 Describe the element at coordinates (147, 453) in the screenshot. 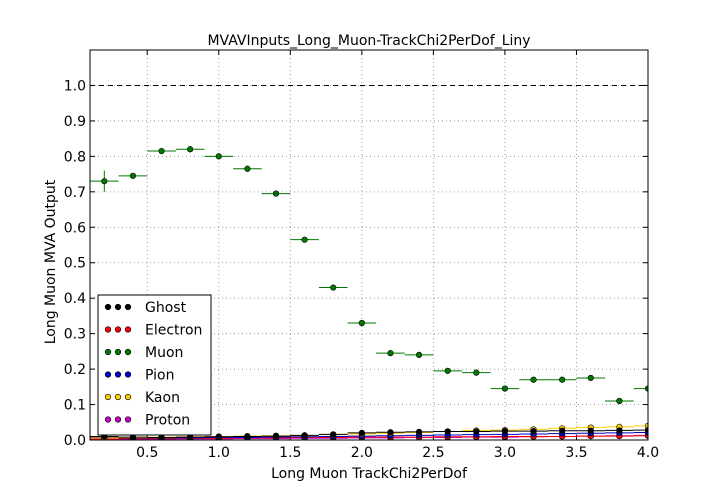

I see `x-tick-label: 0.5` at that location.